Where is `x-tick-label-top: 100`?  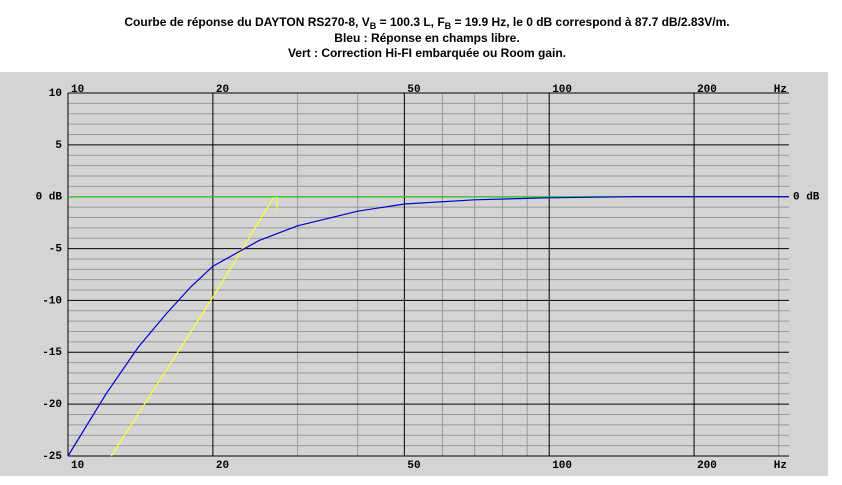 x-tick-label-top: 100 is located at coordinates (562, 90).